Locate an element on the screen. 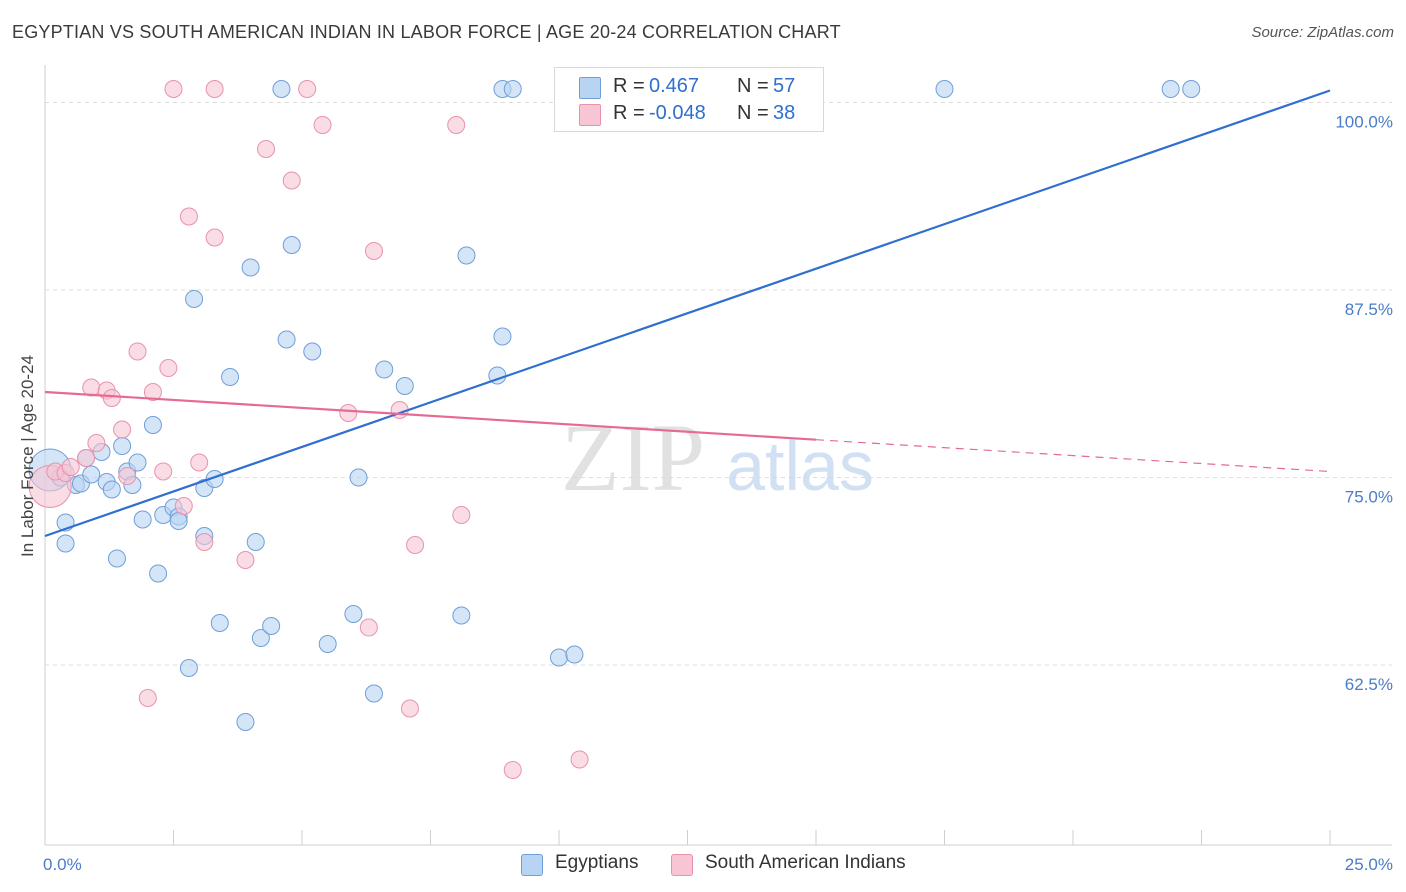 The image size is (1406, 892). swatch-south-american-indians is located at coordinates (590, 115).